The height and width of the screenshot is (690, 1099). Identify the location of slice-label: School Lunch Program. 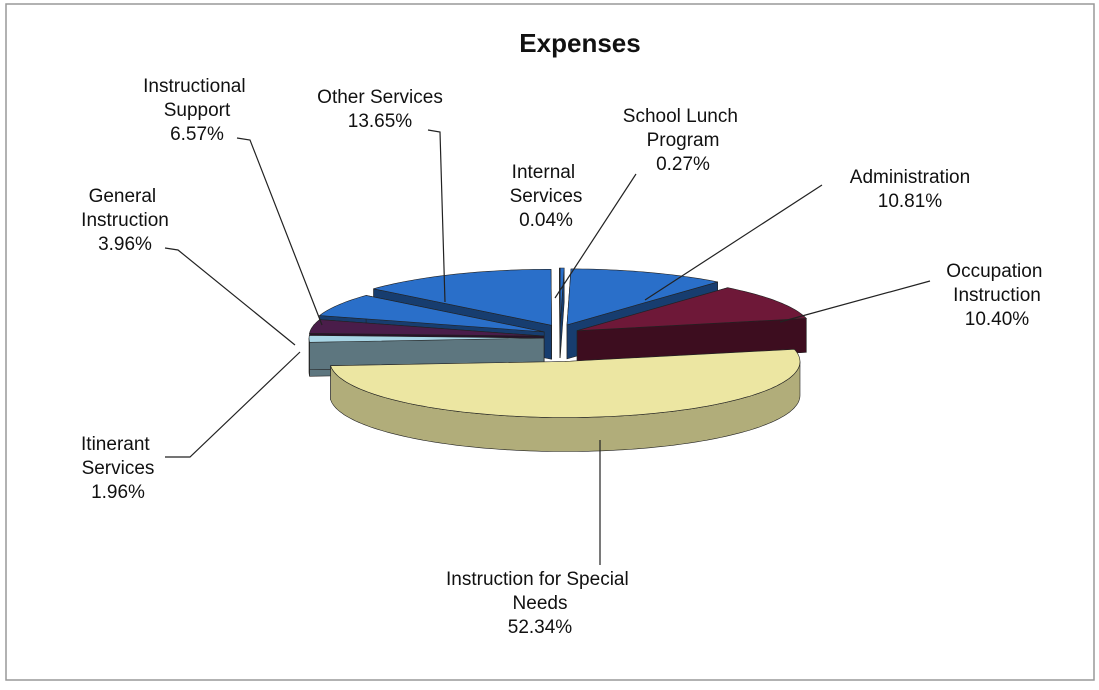
(683, 128).